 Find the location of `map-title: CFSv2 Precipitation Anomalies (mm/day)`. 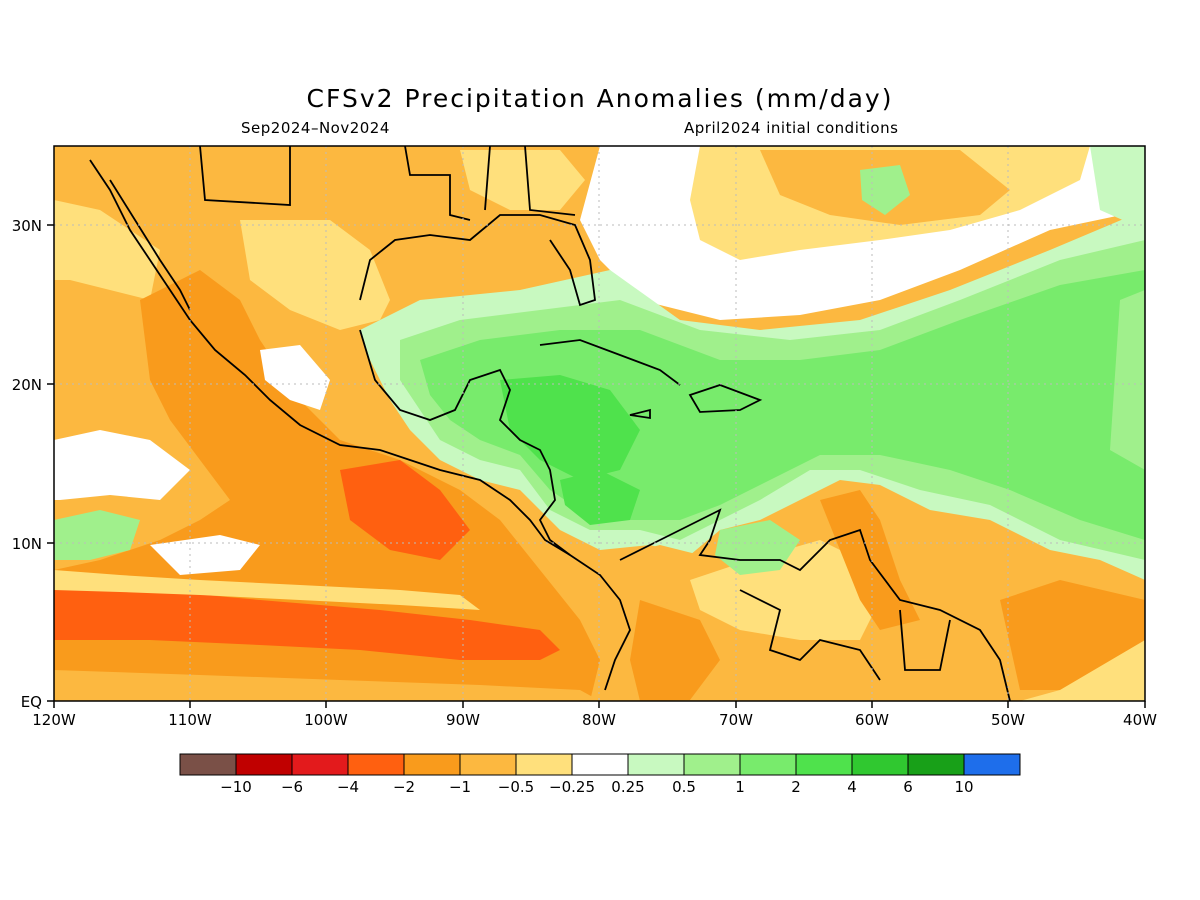

map-title: CFSv2 Precipitation Anomalies (mm/day) is located at coordinates (600, 98).